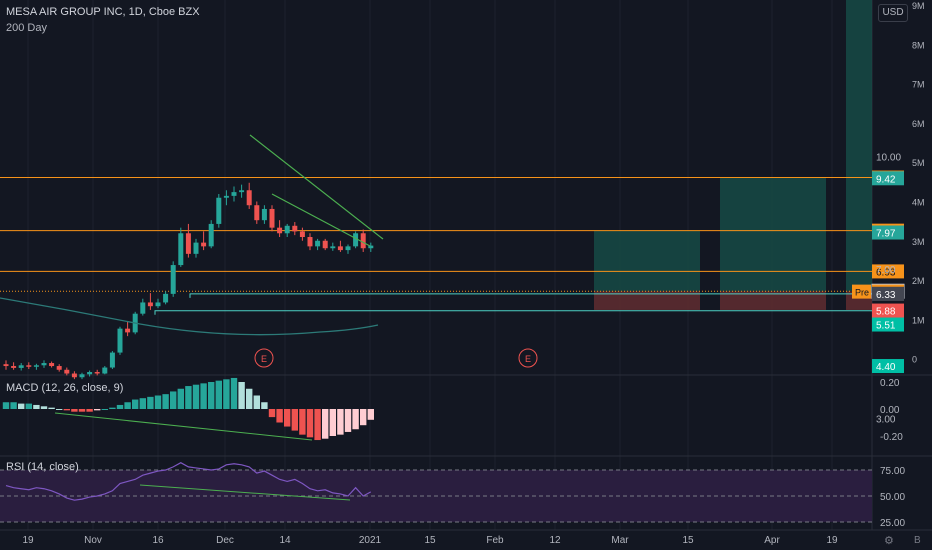 This screenshot has width=932, height=550. I want to click on time-label: 12, so click(555, 540).